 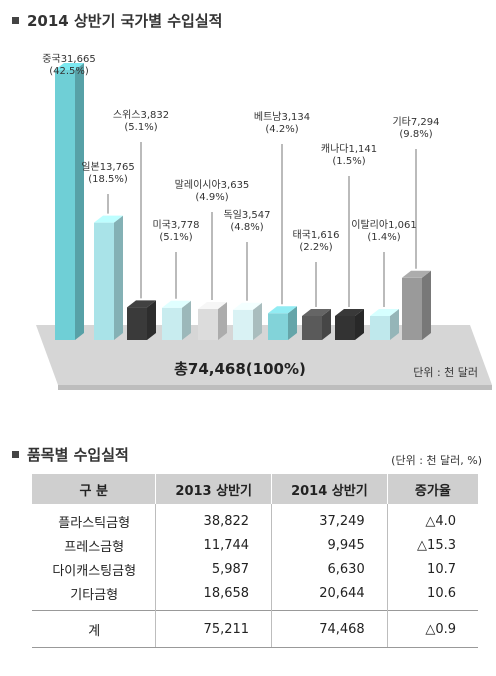 What do you see at coordinates (329, 596) in the screenshot?
I see `row-2014: 20,644` at bounding box center [329, 596].